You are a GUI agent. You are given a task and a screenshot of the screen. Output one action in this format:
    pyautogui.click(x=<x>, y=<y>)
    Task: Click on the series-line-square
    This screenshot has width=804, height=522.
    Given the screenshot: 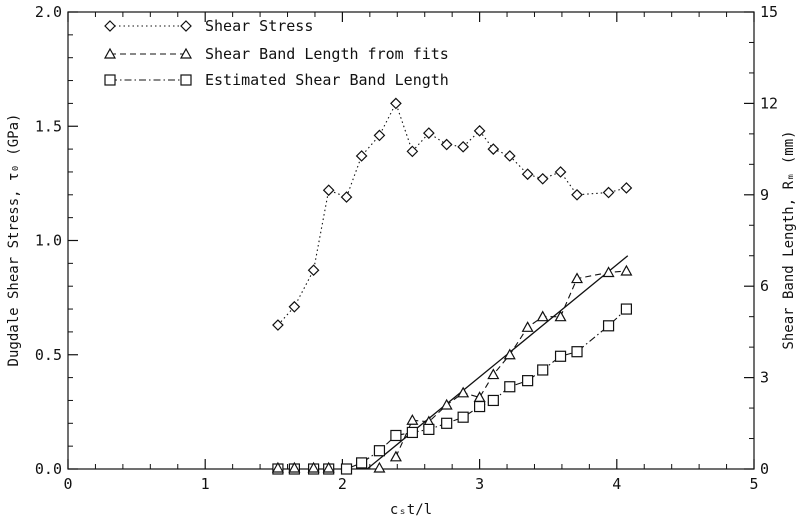 What is the action you would take?
    pyautogui.click(x=452, y=389)
    